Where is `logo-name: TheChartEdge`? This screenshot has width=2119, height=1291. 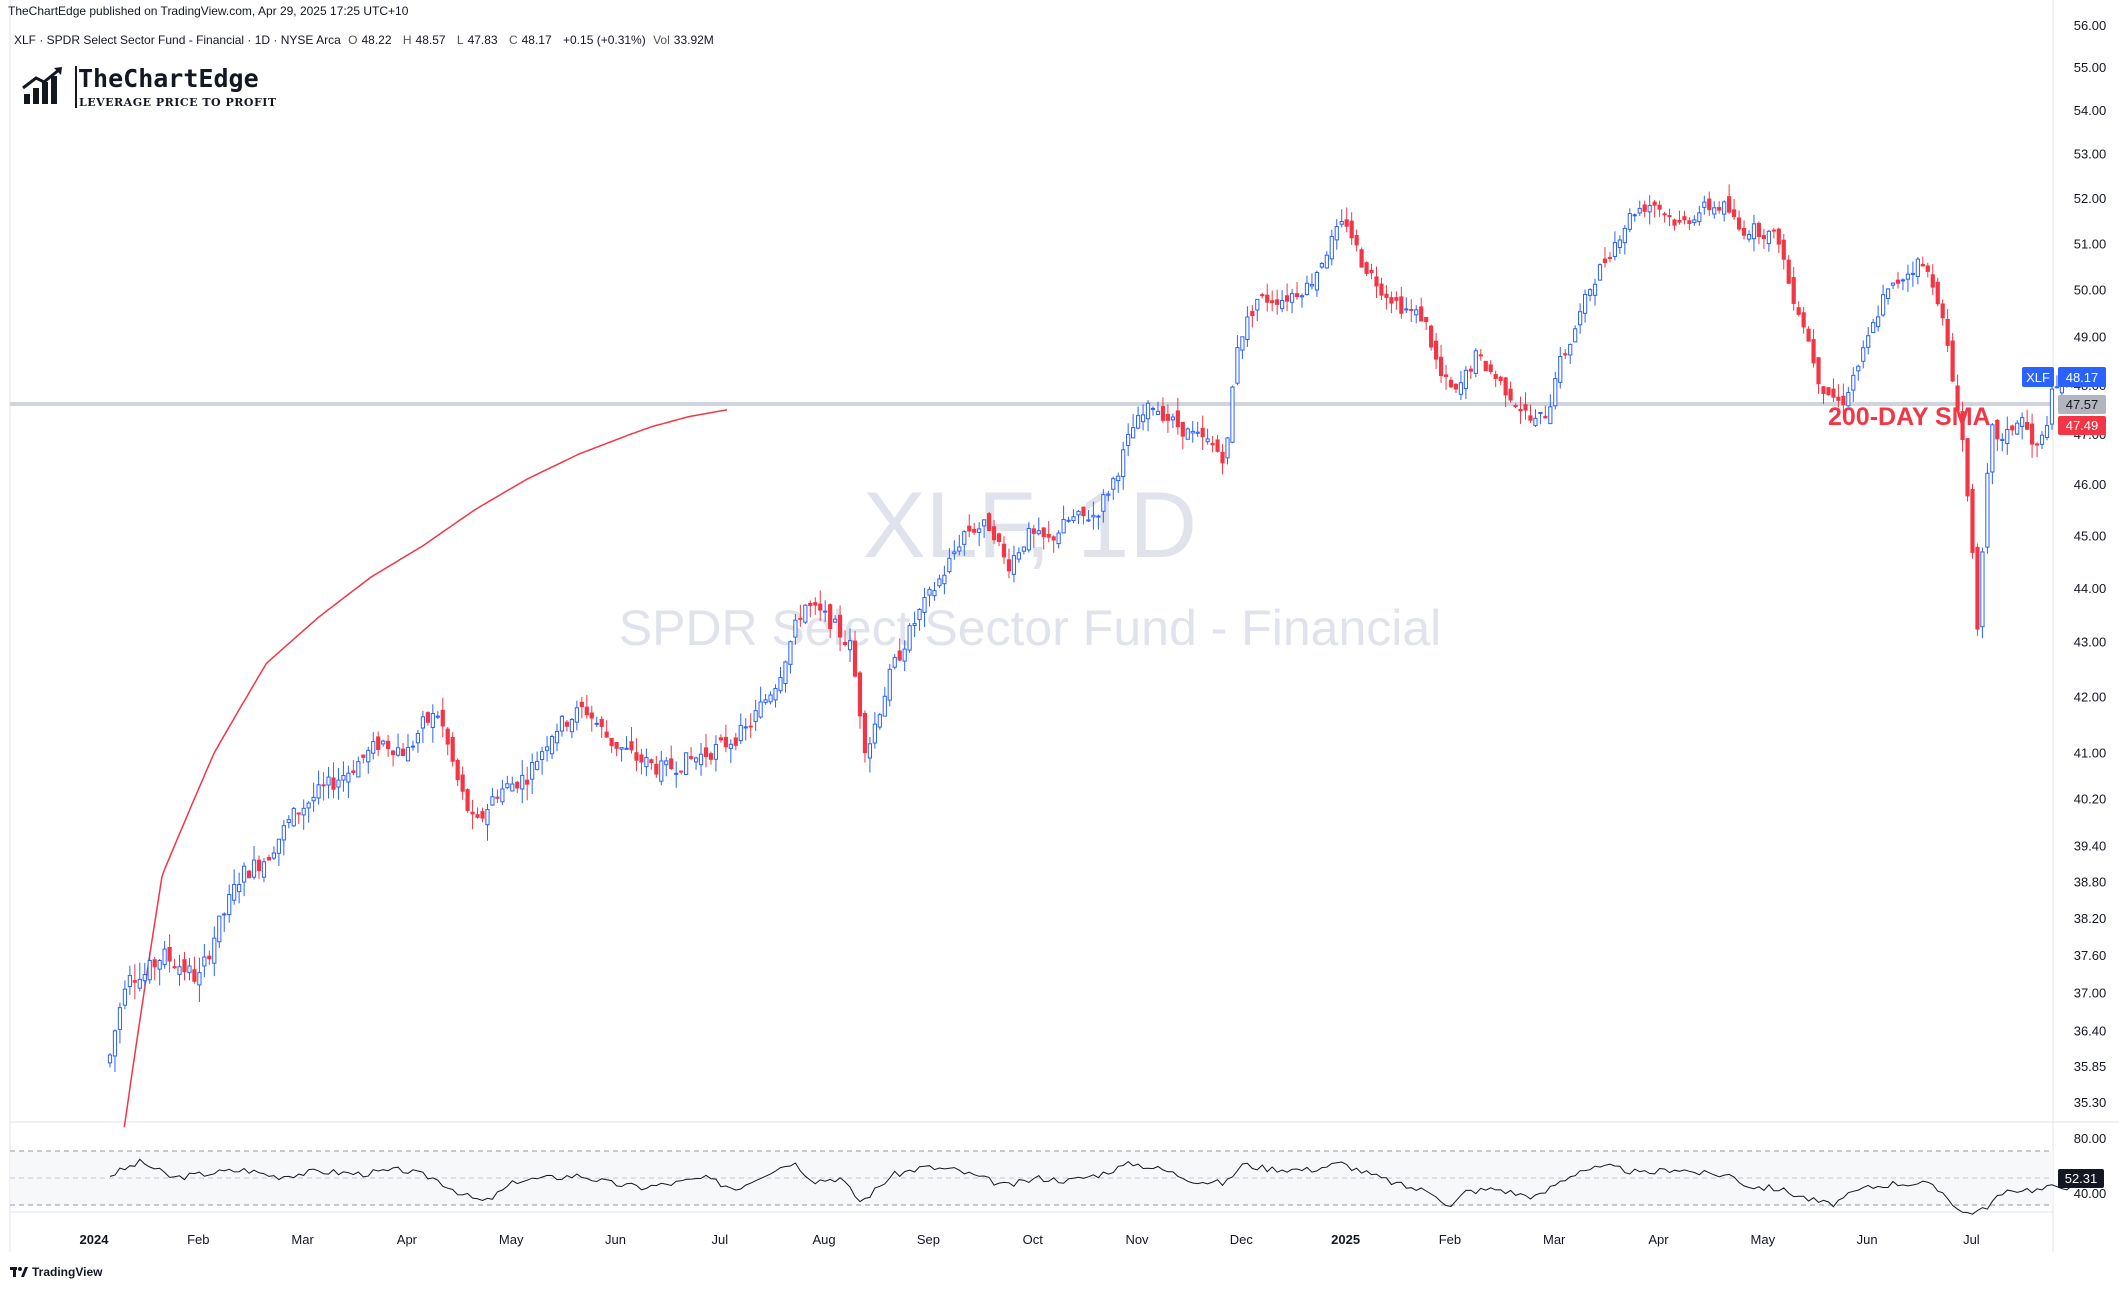
logo-name: TheChartEdge is located at coordinates (168, 78).